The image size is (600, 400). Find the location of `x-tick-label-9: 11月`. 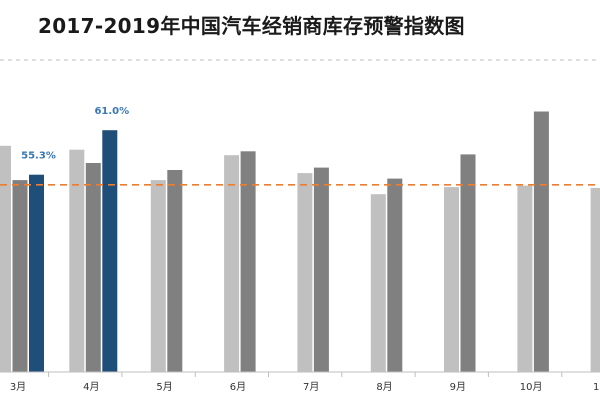

x-tick-label-9: 11月 is located at coordinates (596, 387).